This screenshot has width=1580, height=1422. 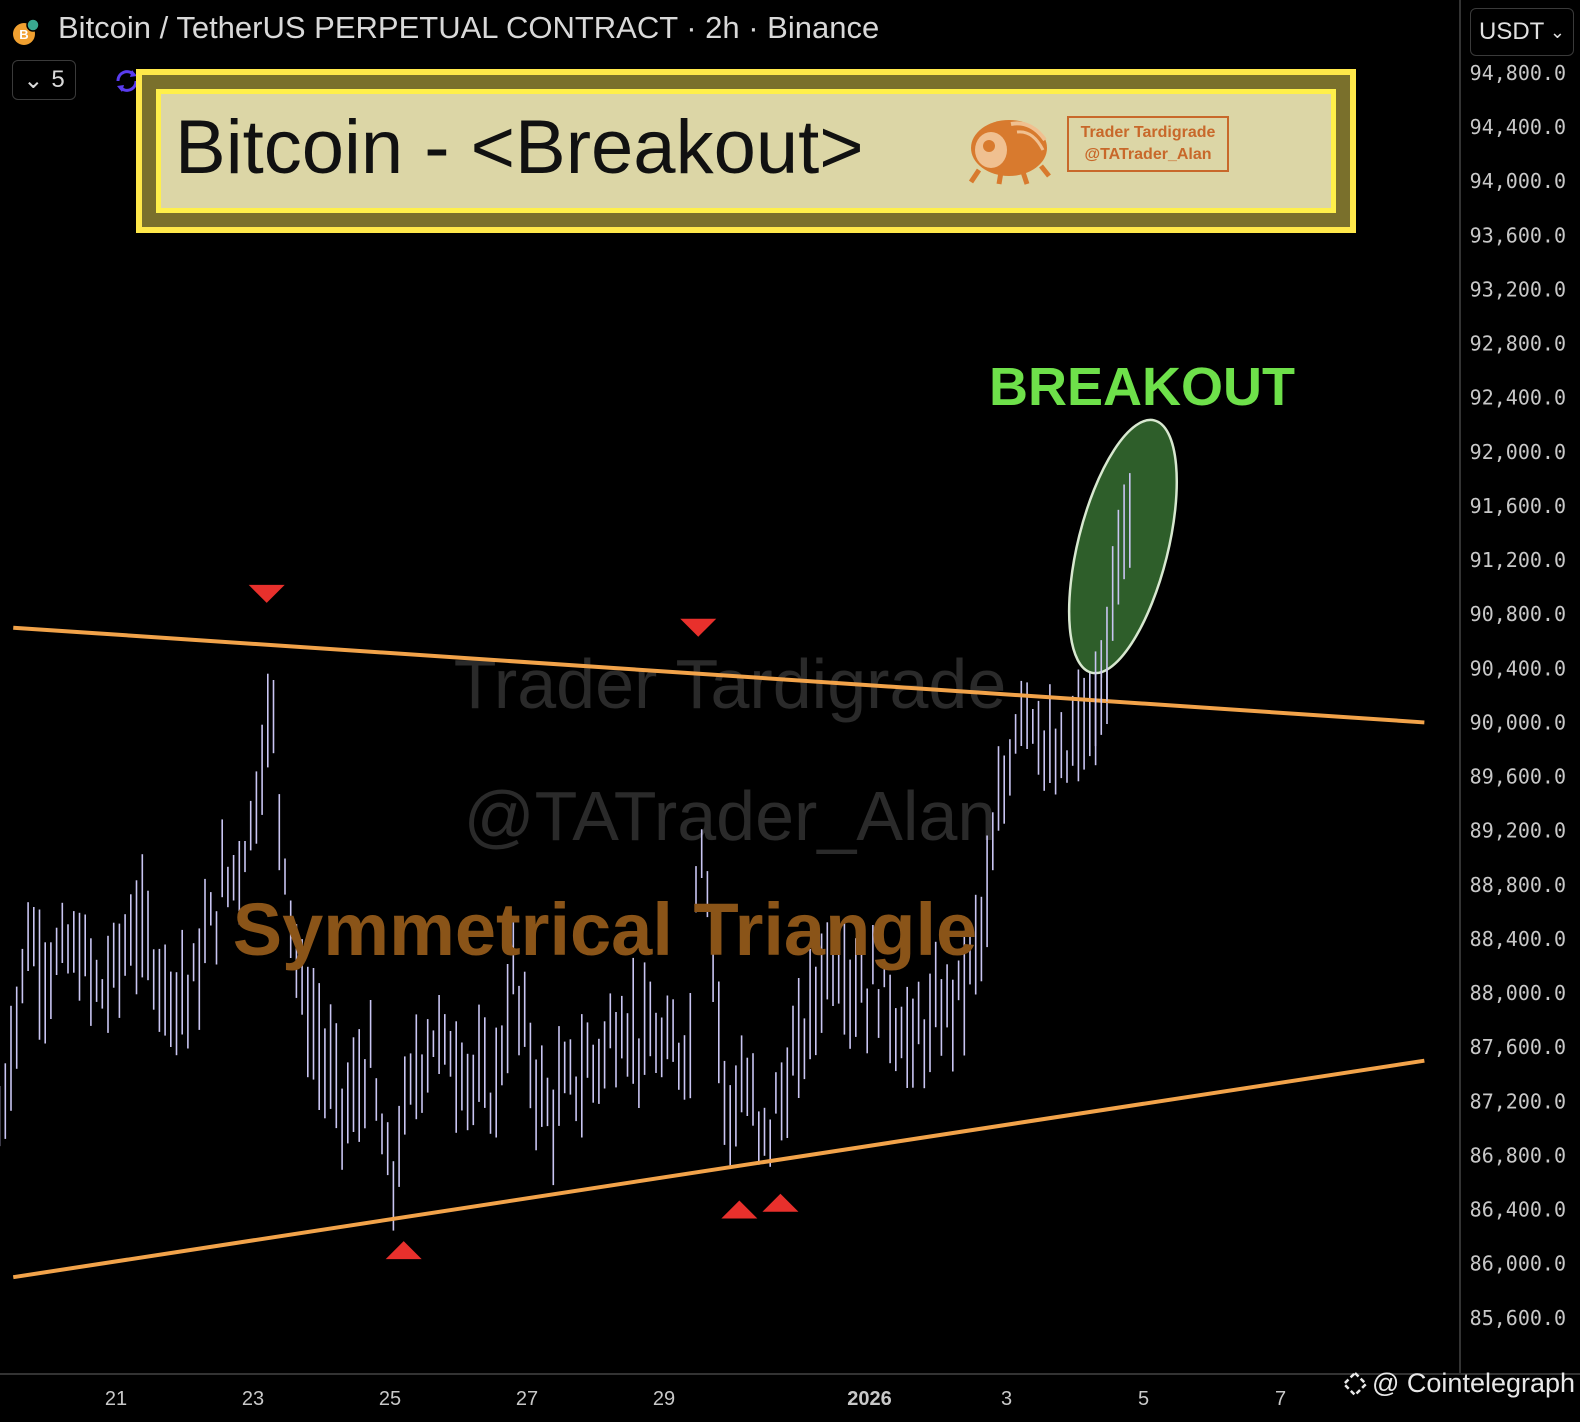 What do you see at coordinates (1518, 993) in the screenshot?
I see `y-tick-label: 88,000.0` at bounding box center [1518, 993].